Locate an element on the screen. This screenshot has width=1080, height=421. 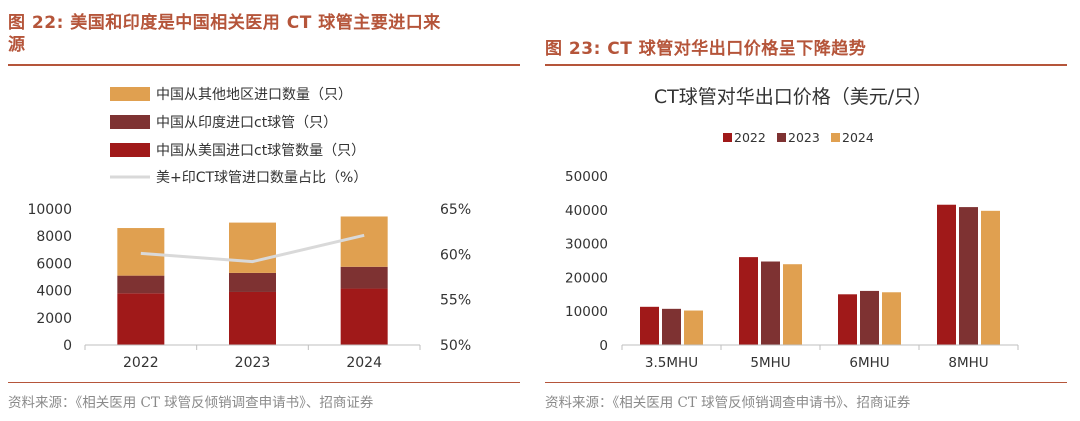
left-bars is located at coordinates (252, 280).